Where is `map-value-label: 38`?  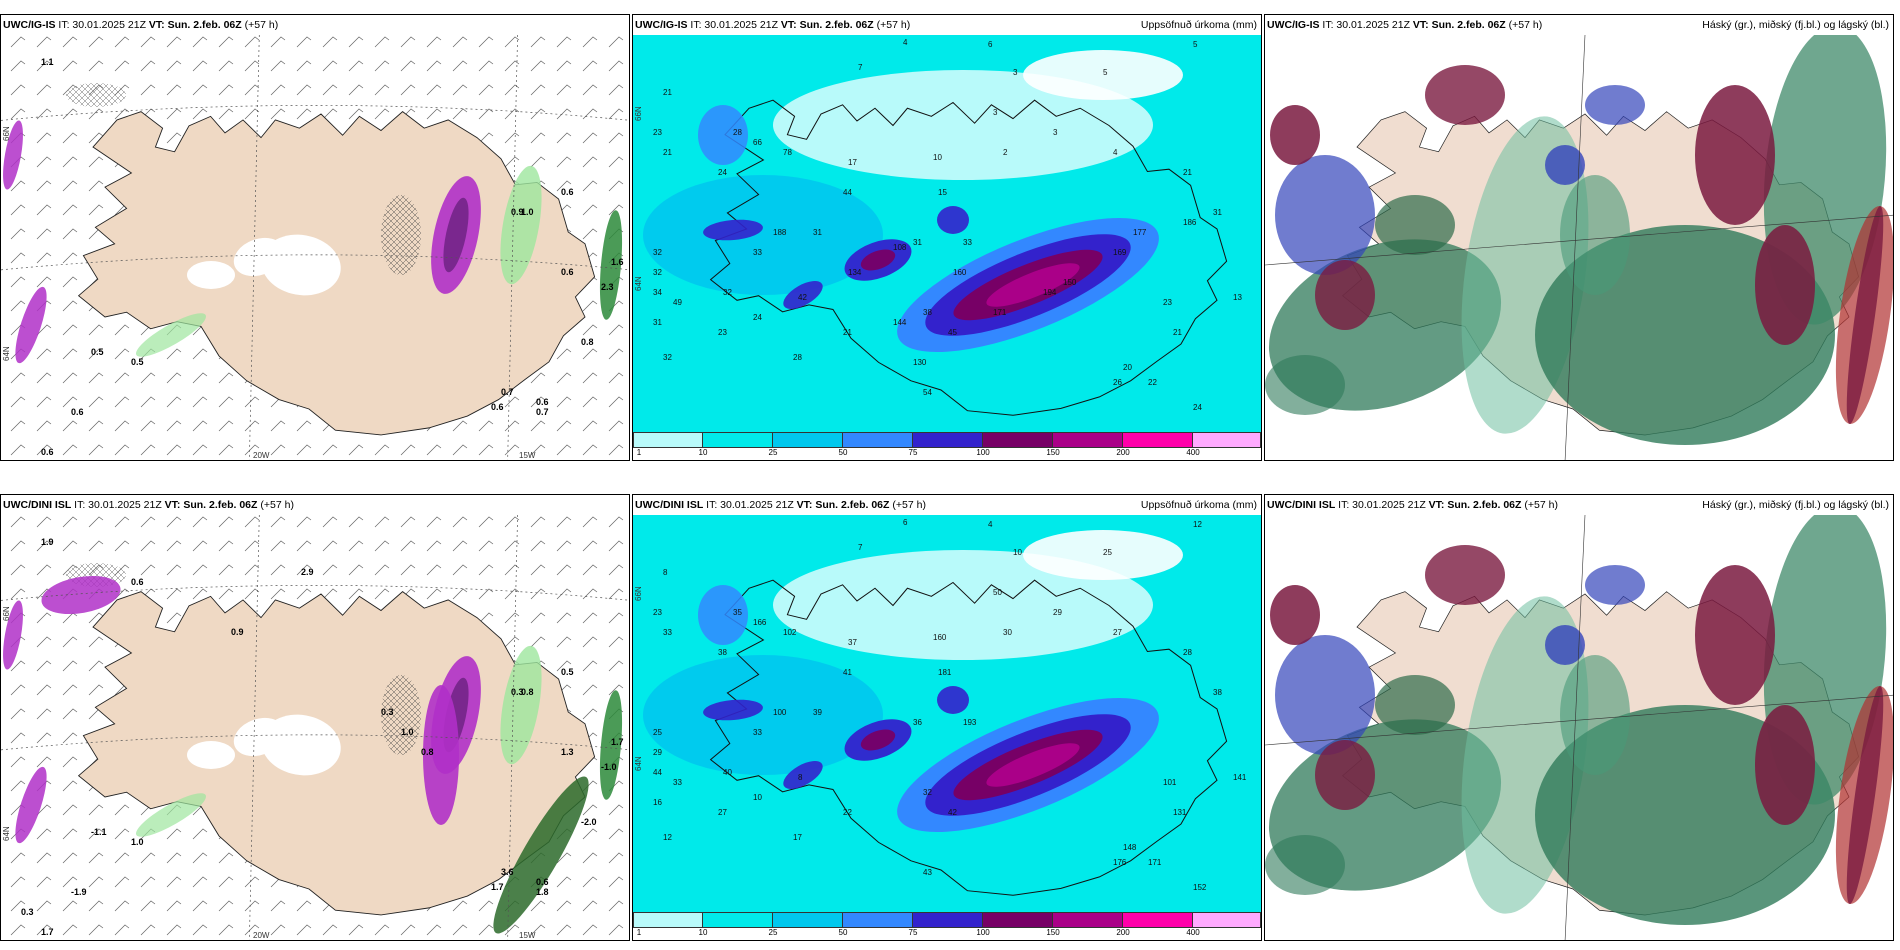 map-value-label: 38 is located at coordinates (1217, 692).